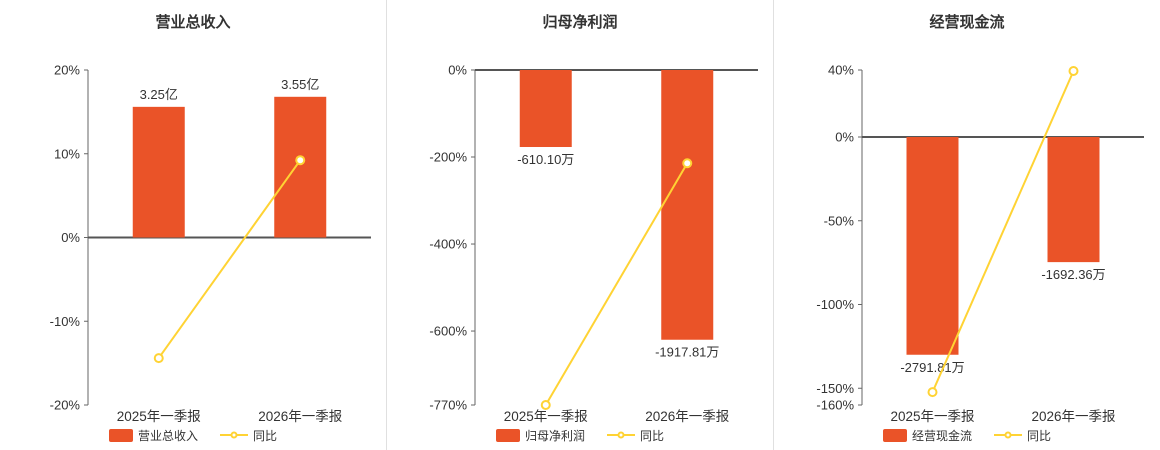 The width and height of the screenshot is (1160, 450). I want to click on legend: 经营现金流 同比, so click(967, 435).